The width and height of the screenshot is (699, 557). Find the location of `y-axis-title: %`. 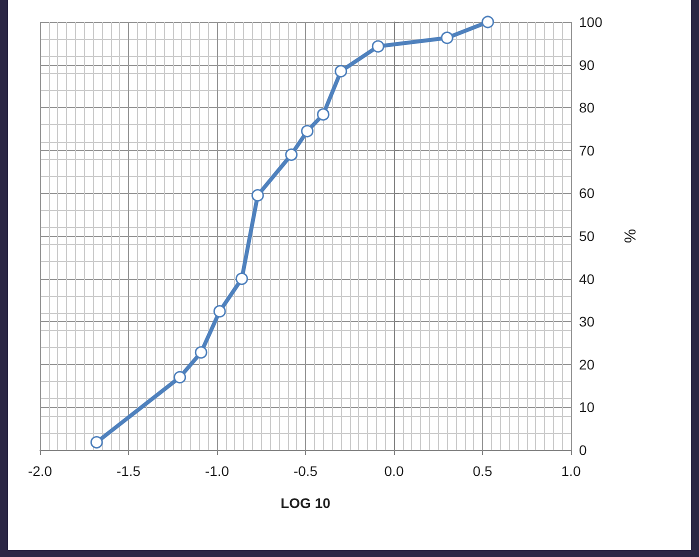

y-axis-title: % is located at coordinates (629, 236).